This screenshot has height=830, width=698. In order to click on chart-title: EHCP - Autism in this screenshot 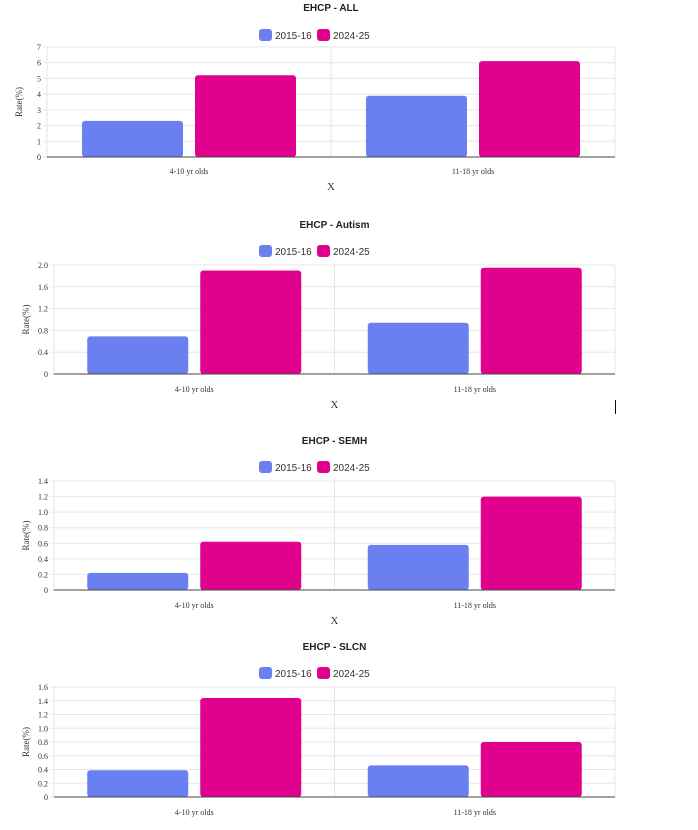, I will do `click(334, 225)`.